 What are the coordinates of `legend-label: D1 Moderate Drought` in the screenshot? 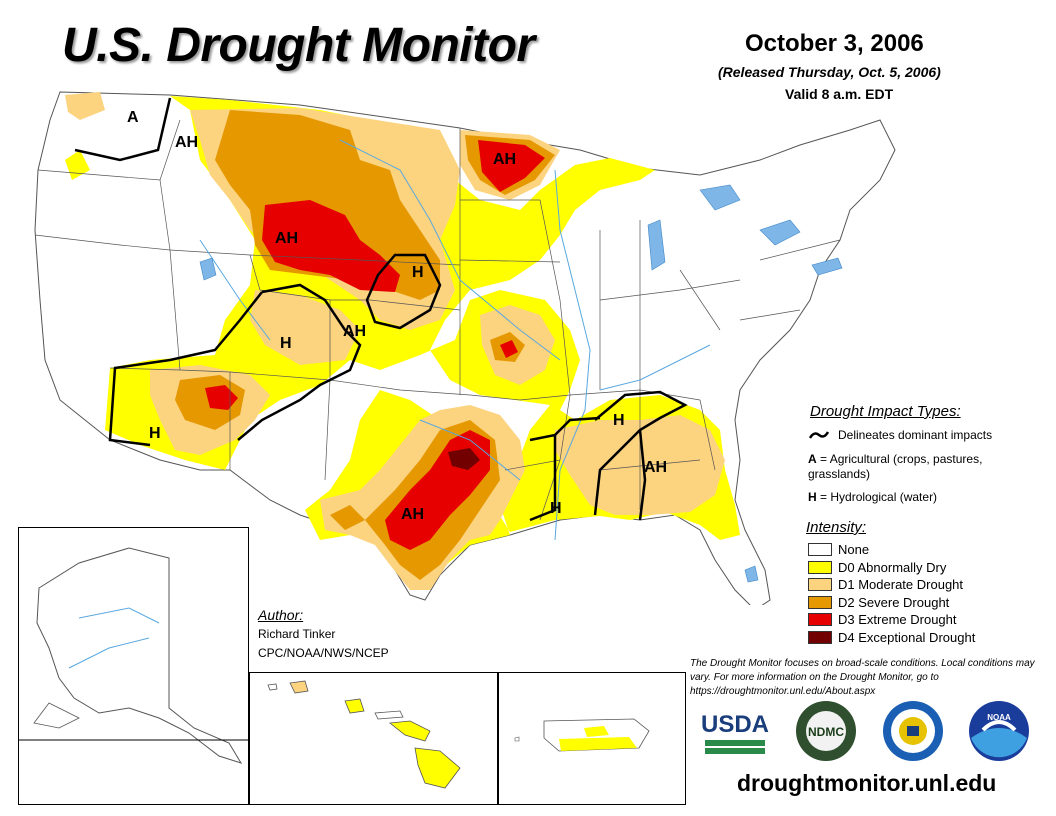 It's located at (901, 585).